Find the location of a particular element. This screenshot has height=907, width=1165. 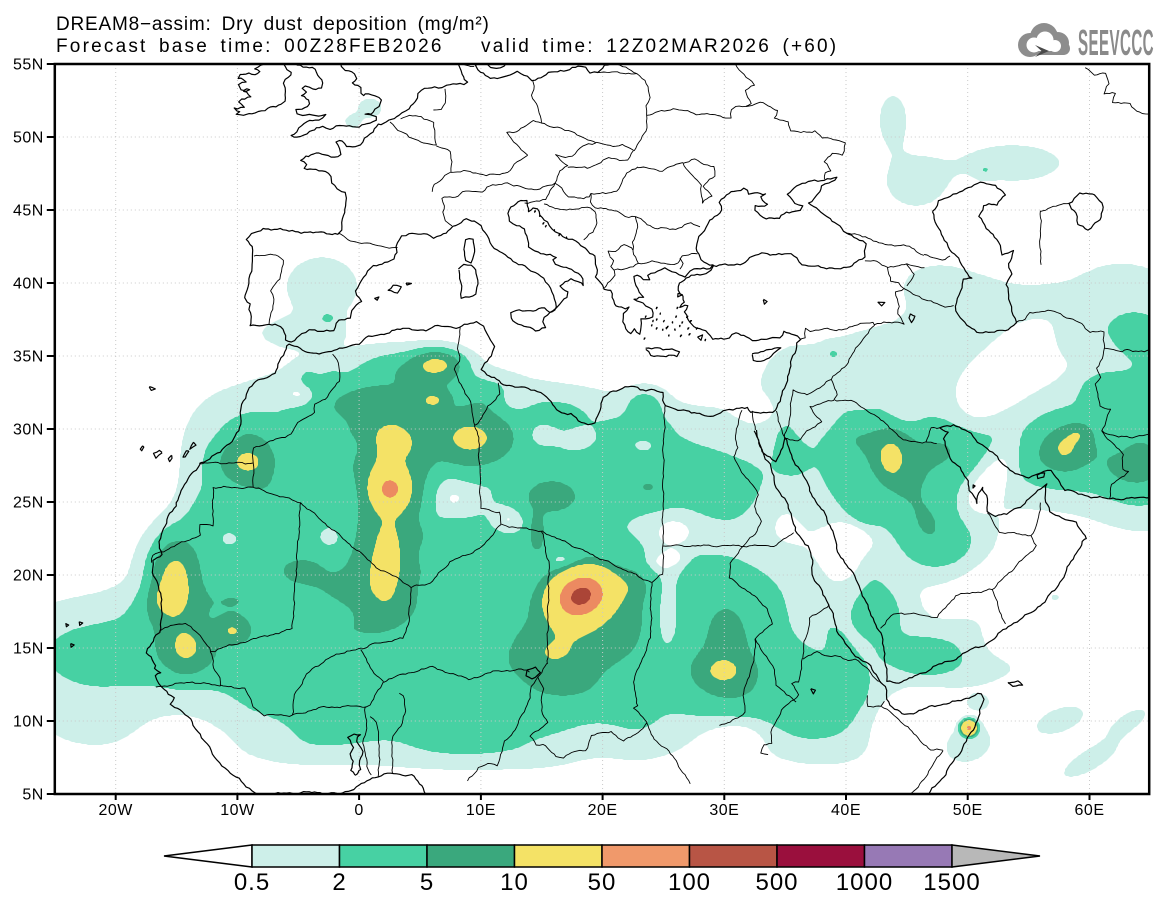

svg-text:Forecast base time: 00Z28FEB20: Forecast base time: 00Z28FEB2026 is located at coordinates (250, 46).